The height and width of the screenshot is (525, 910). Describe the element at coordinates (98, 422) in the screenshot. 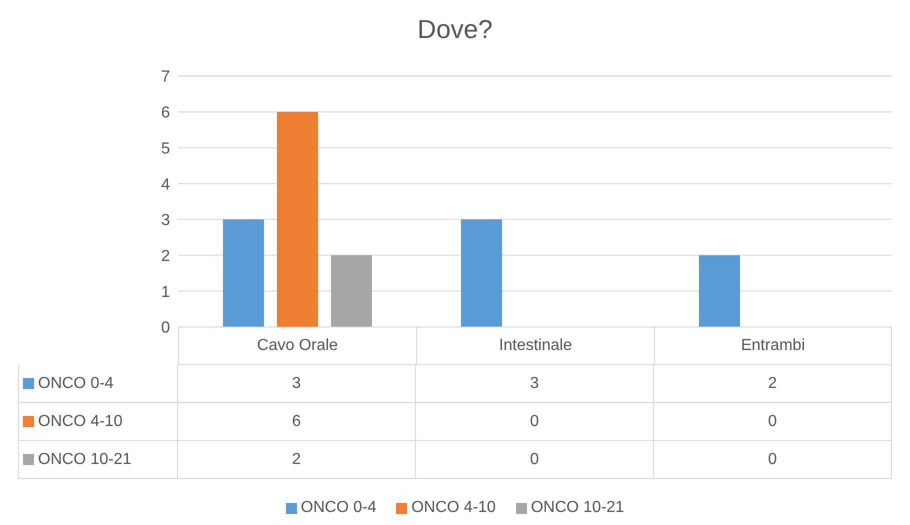

I see `legend-label: ONCO 4-10` at that location.